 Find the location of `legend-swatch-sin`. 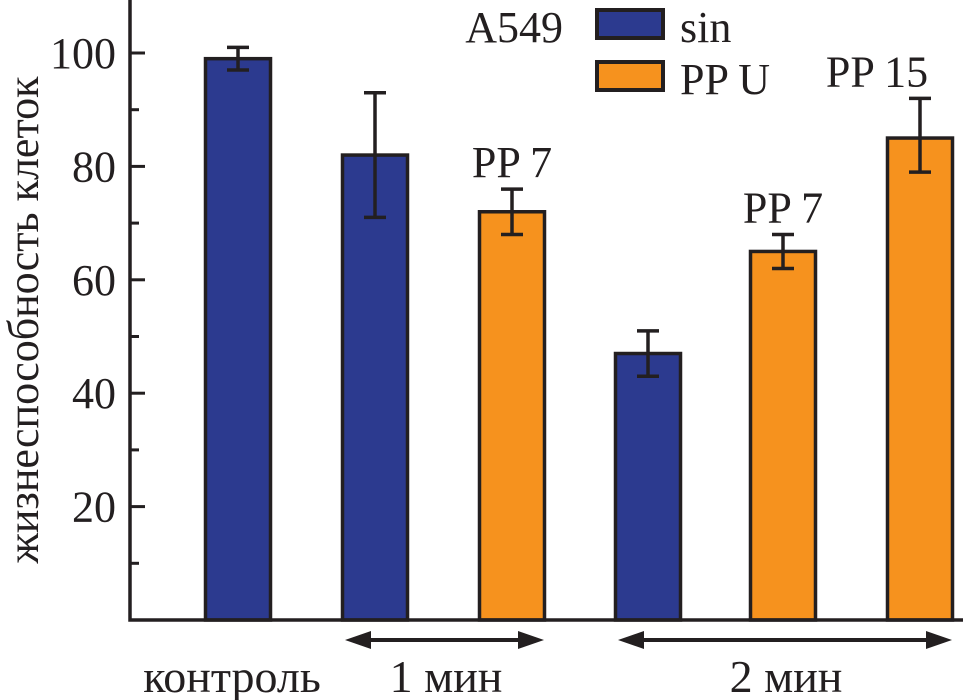

legend-swatch-sin is located at coordinates (630, 24).